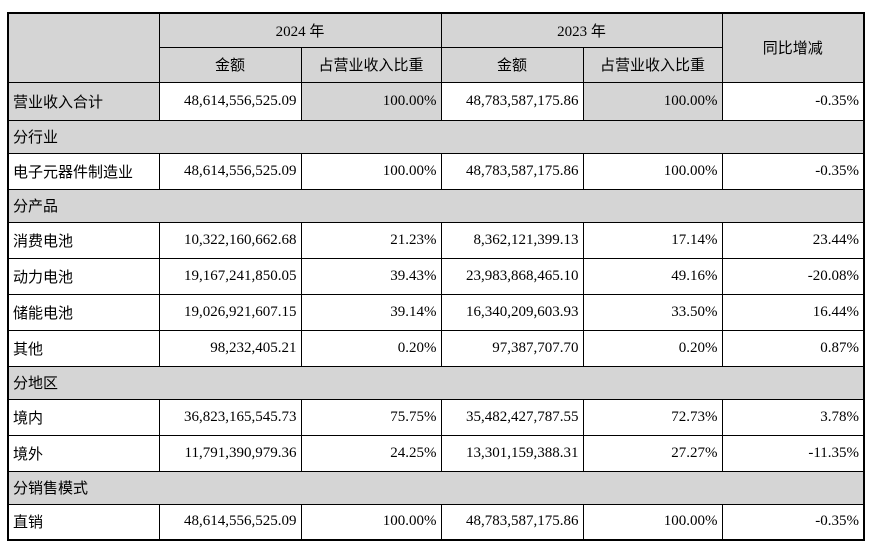  What do you see at coordinates (83, 522) in the screenshot?
I see `row-label-cell: 直销` at bounding box center [83, 522].